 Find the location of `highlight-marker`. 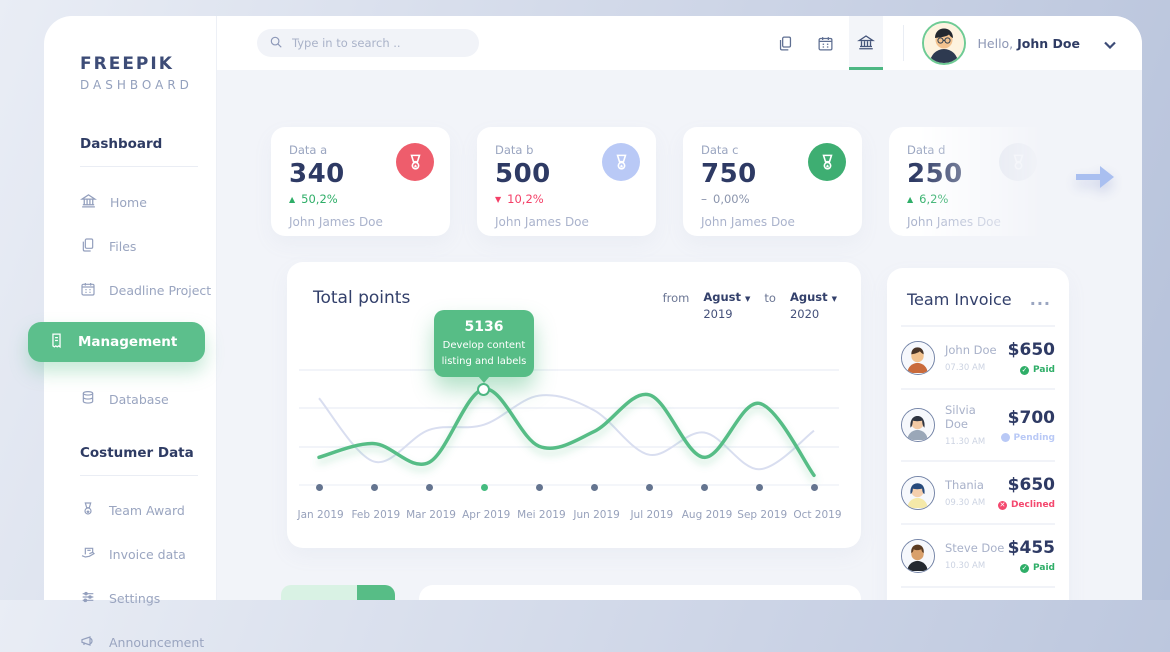

highlight-marker is located at coordinates (483, 389).